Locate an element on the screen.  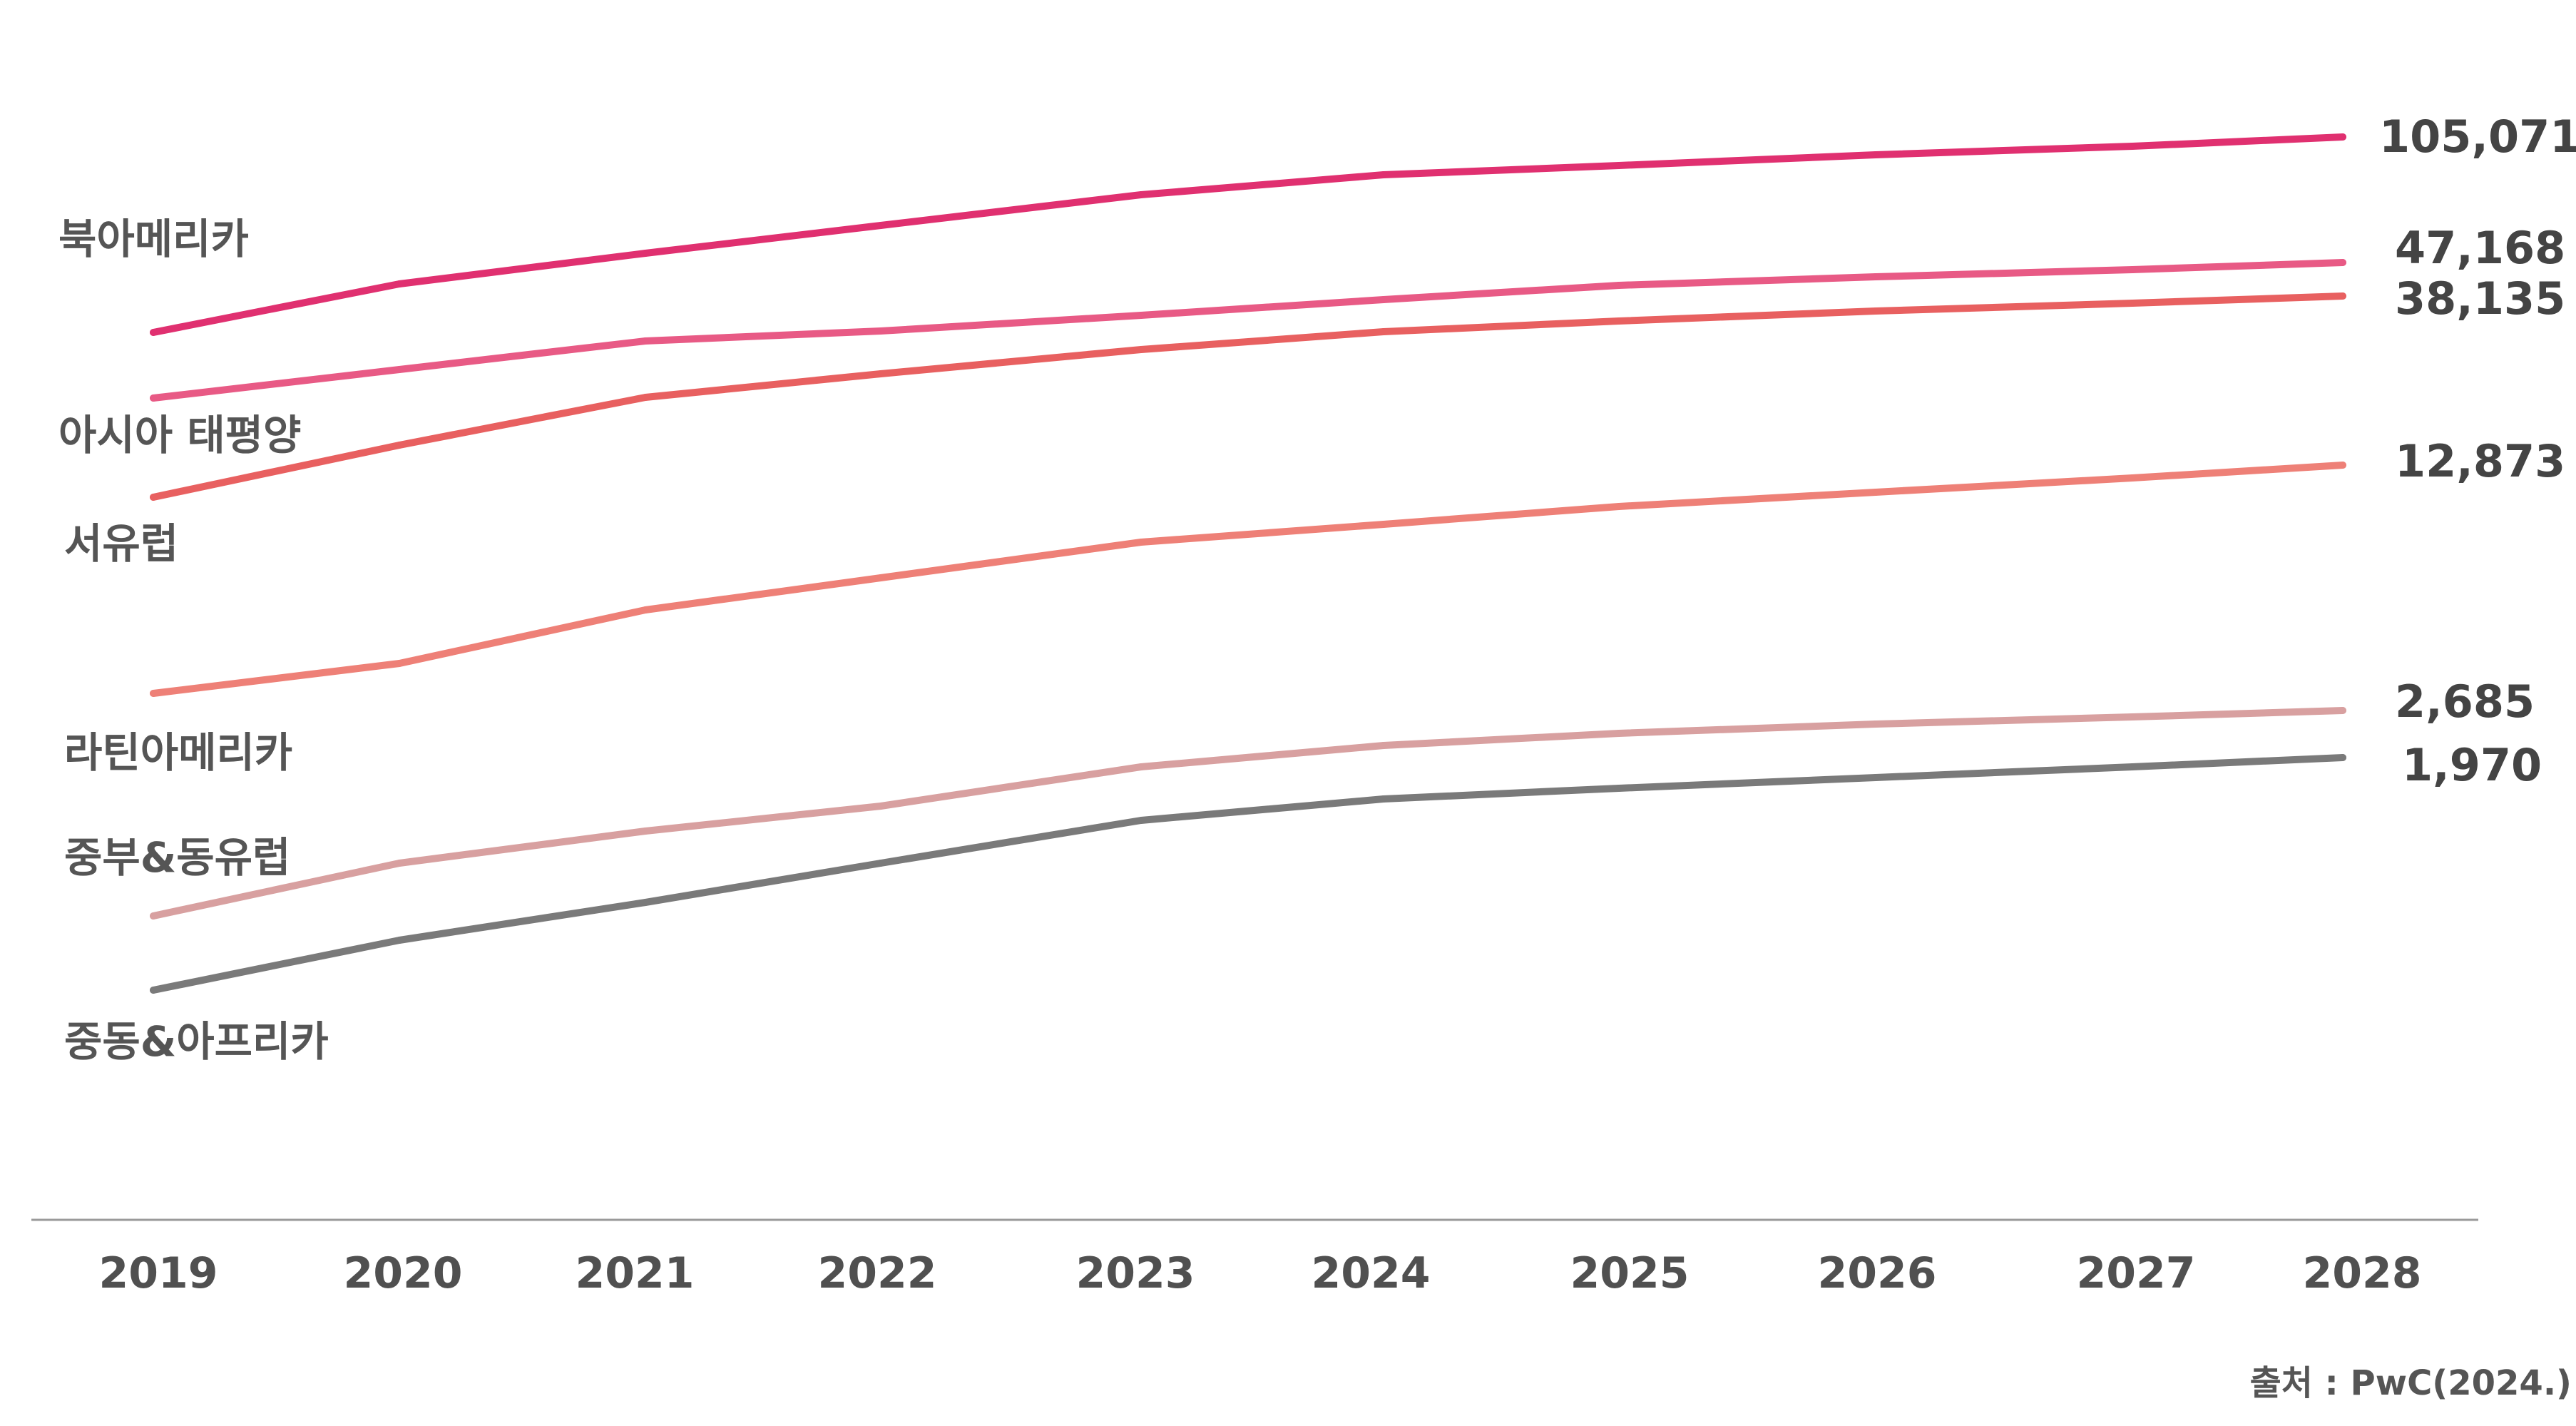
data-point-1-2025 is located at coordinates (1618, 285).